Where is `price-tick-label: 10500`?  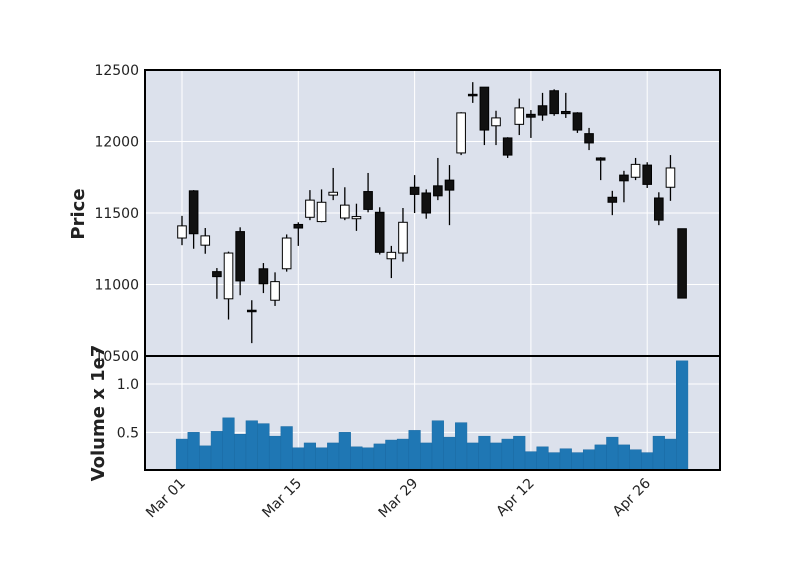 price-tick-label: 10500 is located at coordinates (116, 357).